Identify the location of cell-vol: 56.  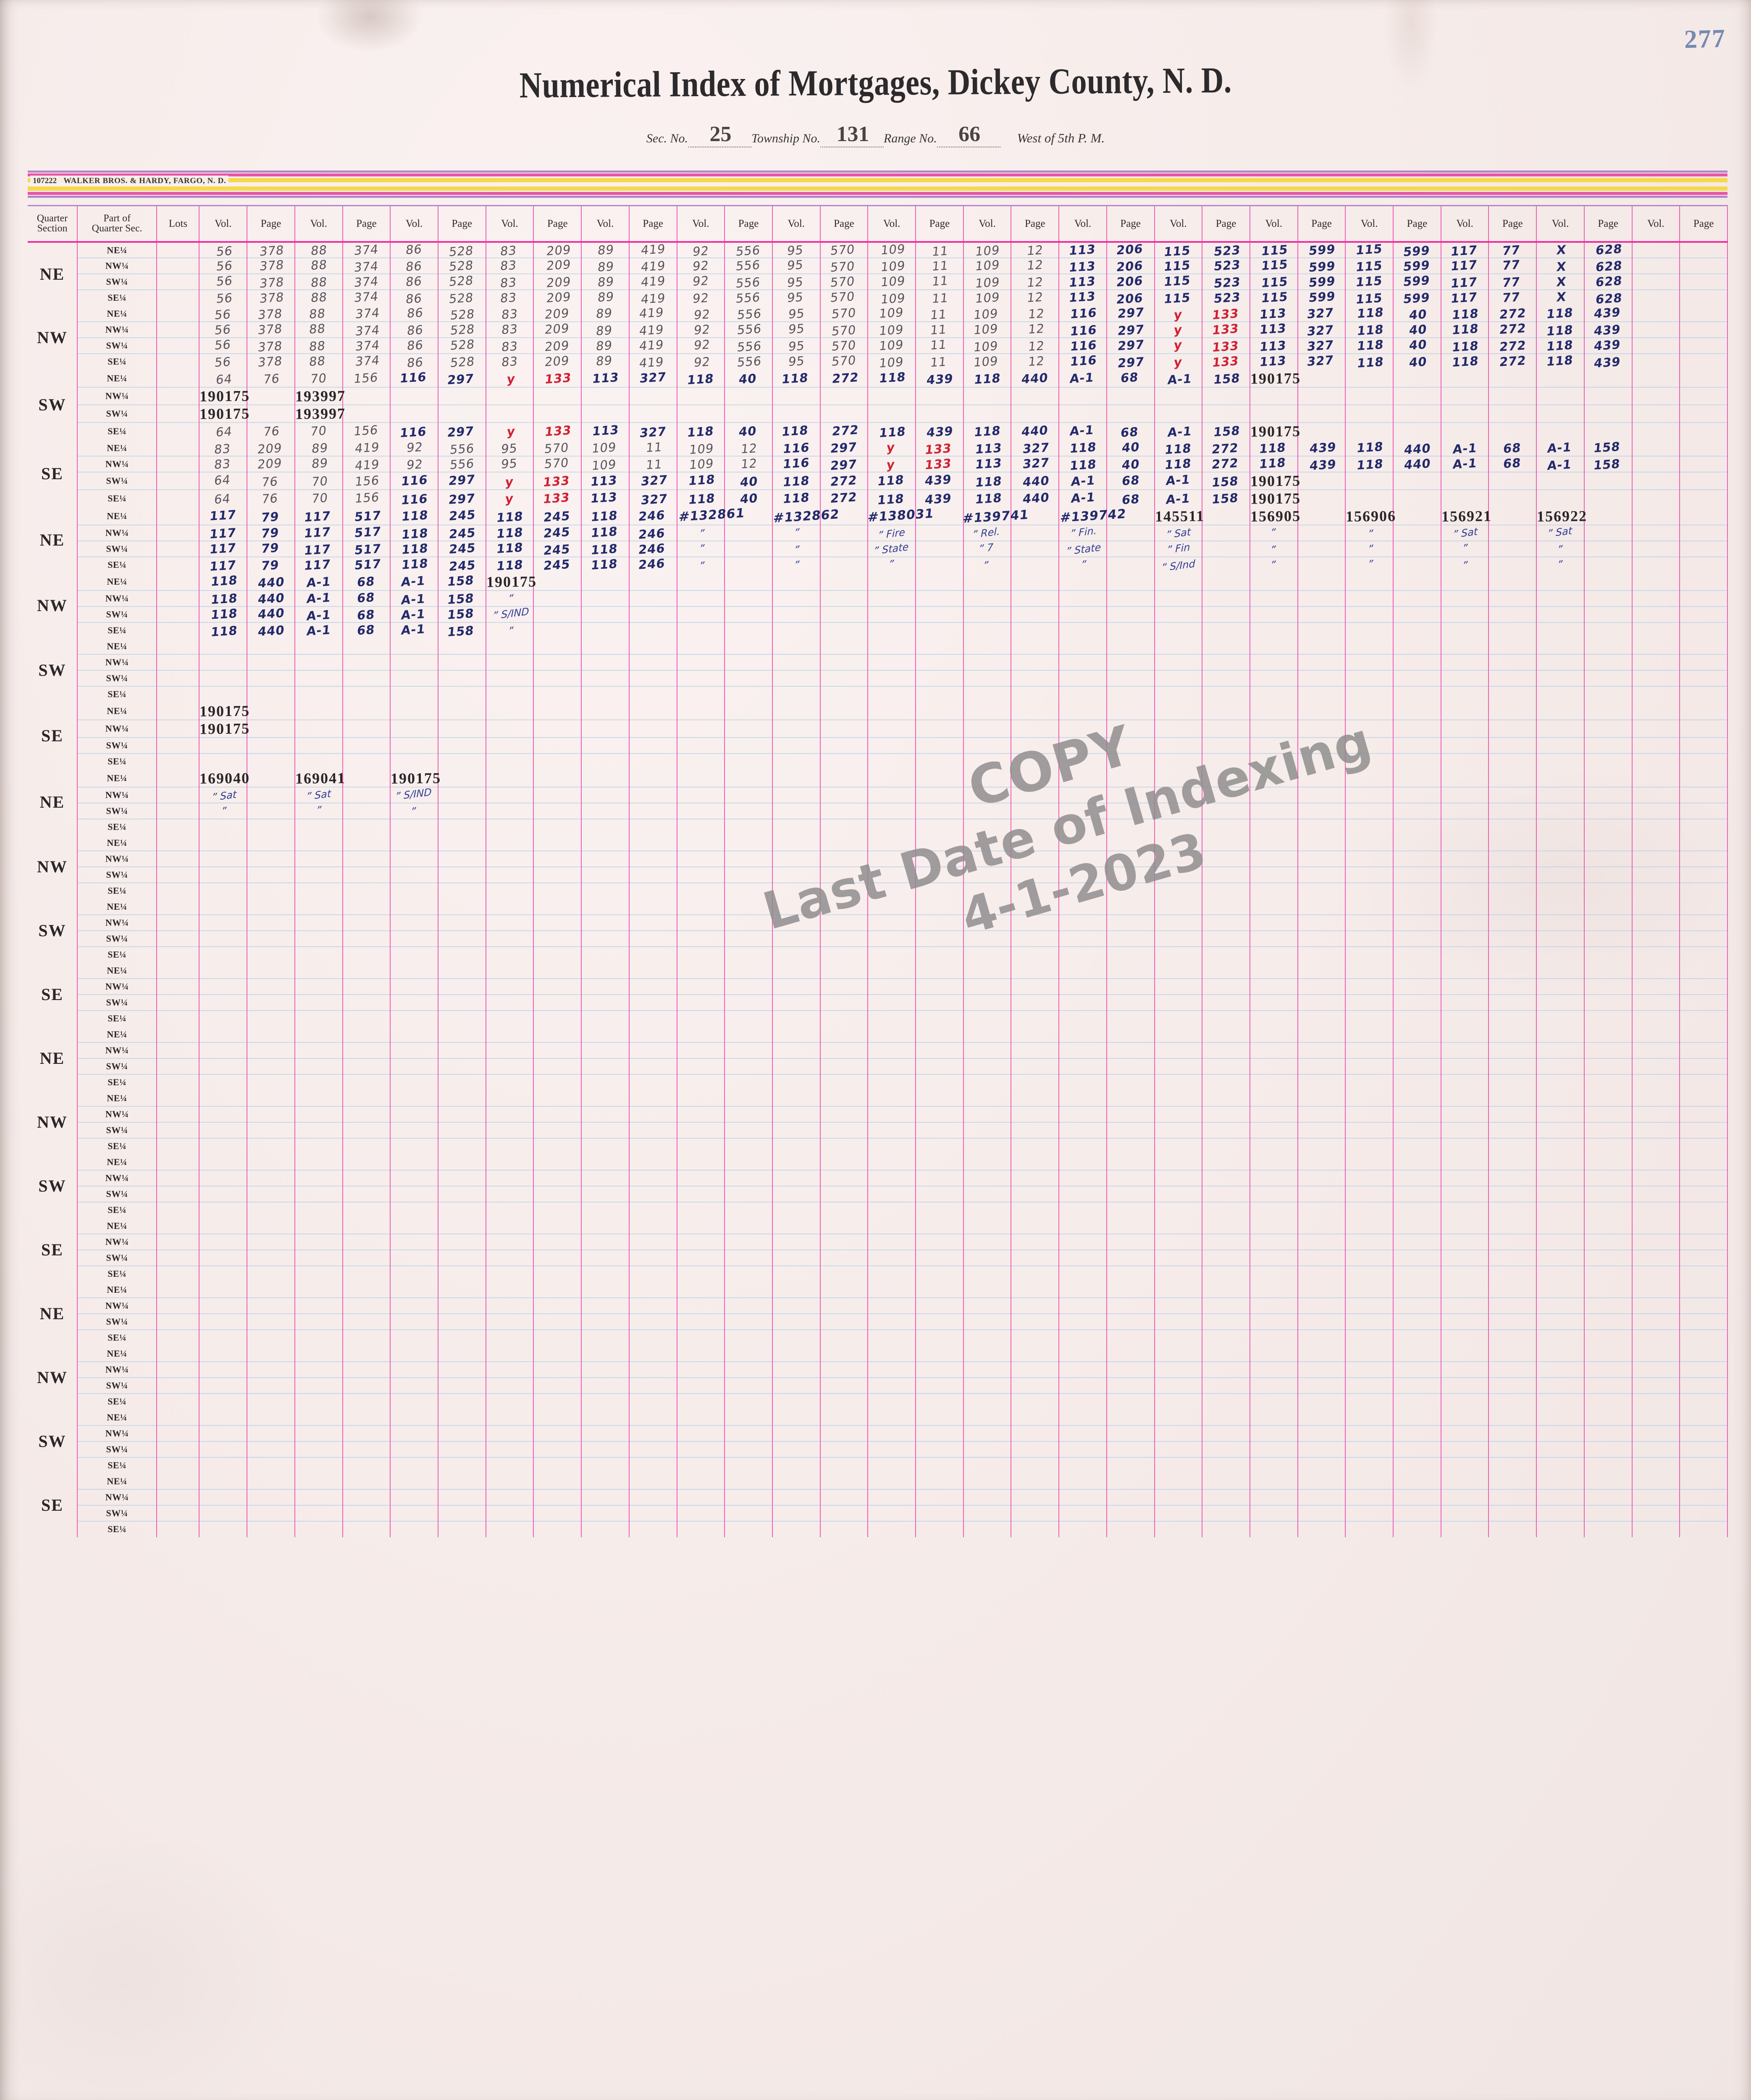
(223, 329).